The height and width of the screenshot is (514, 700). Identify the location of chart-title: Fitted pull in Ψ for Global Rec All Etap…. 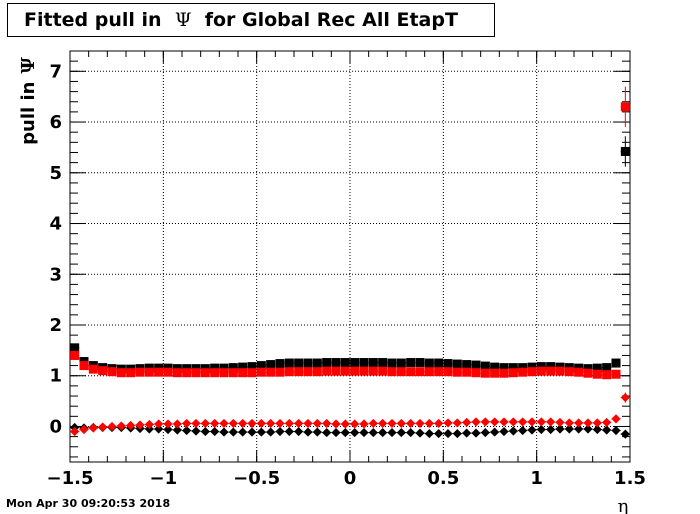
(251, 20).